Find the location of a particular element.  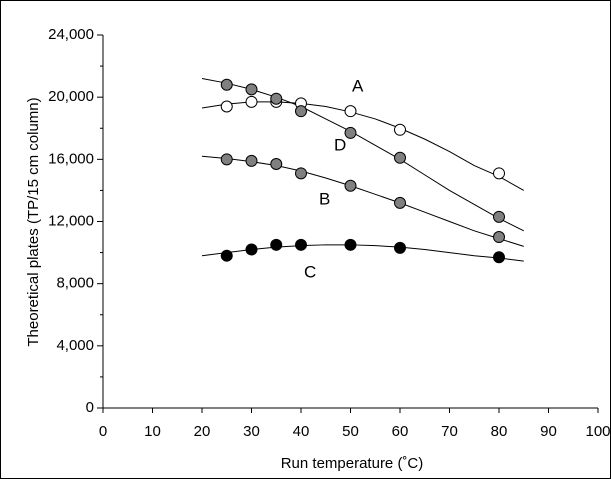

x-tick-label: 90 is located at coordinates (548, 431).